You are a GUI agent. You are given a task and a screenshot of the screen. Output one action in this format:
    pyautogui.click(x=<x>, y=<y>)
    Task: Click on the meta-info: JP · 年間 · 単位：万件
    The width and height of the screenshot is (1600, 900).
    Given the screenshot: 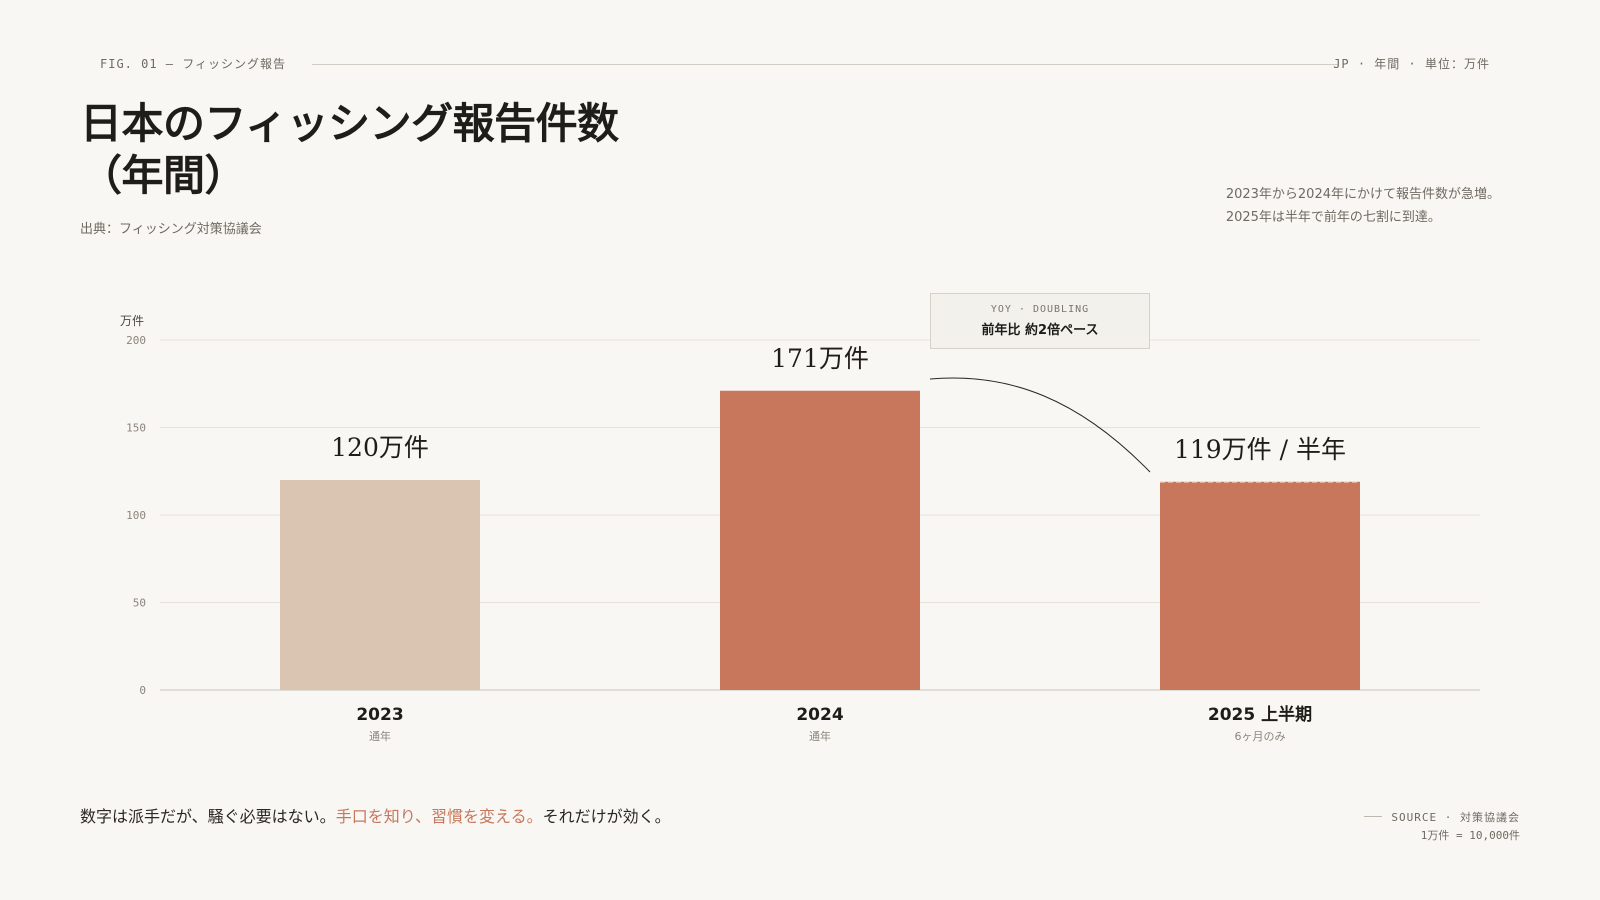 What is the action you would take?
    pyautogui.click(x=1411, y=64)
    